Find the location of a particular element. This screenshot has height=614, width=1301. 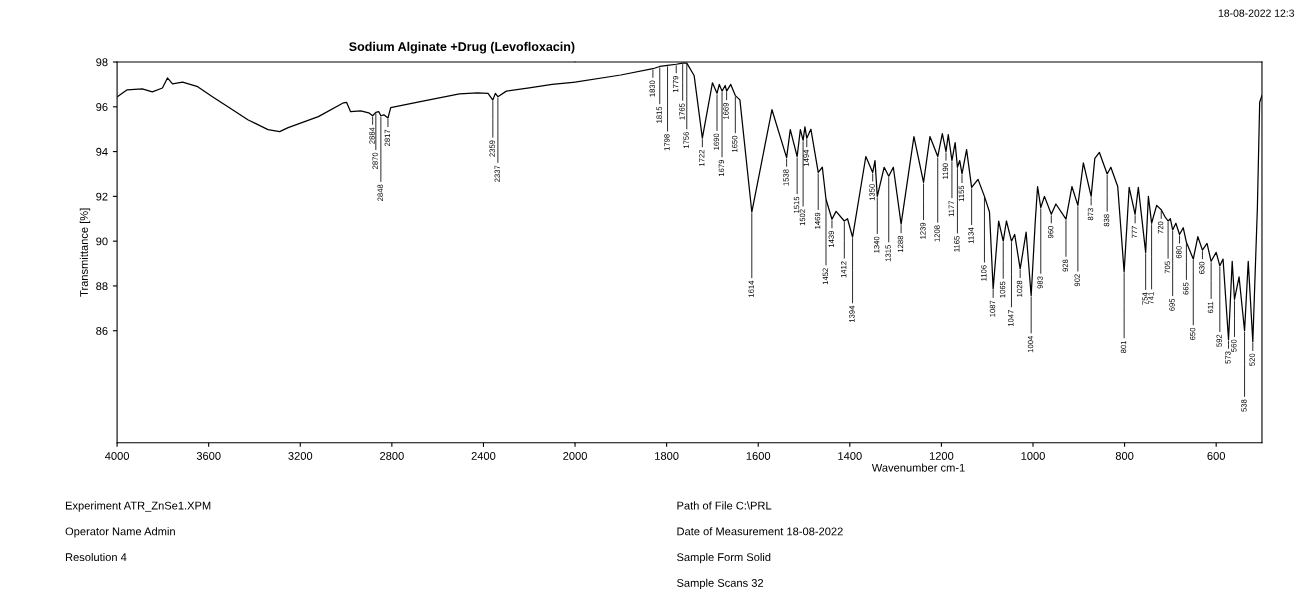

text: Sample Scans 32 is located at coordinates (720, 584).